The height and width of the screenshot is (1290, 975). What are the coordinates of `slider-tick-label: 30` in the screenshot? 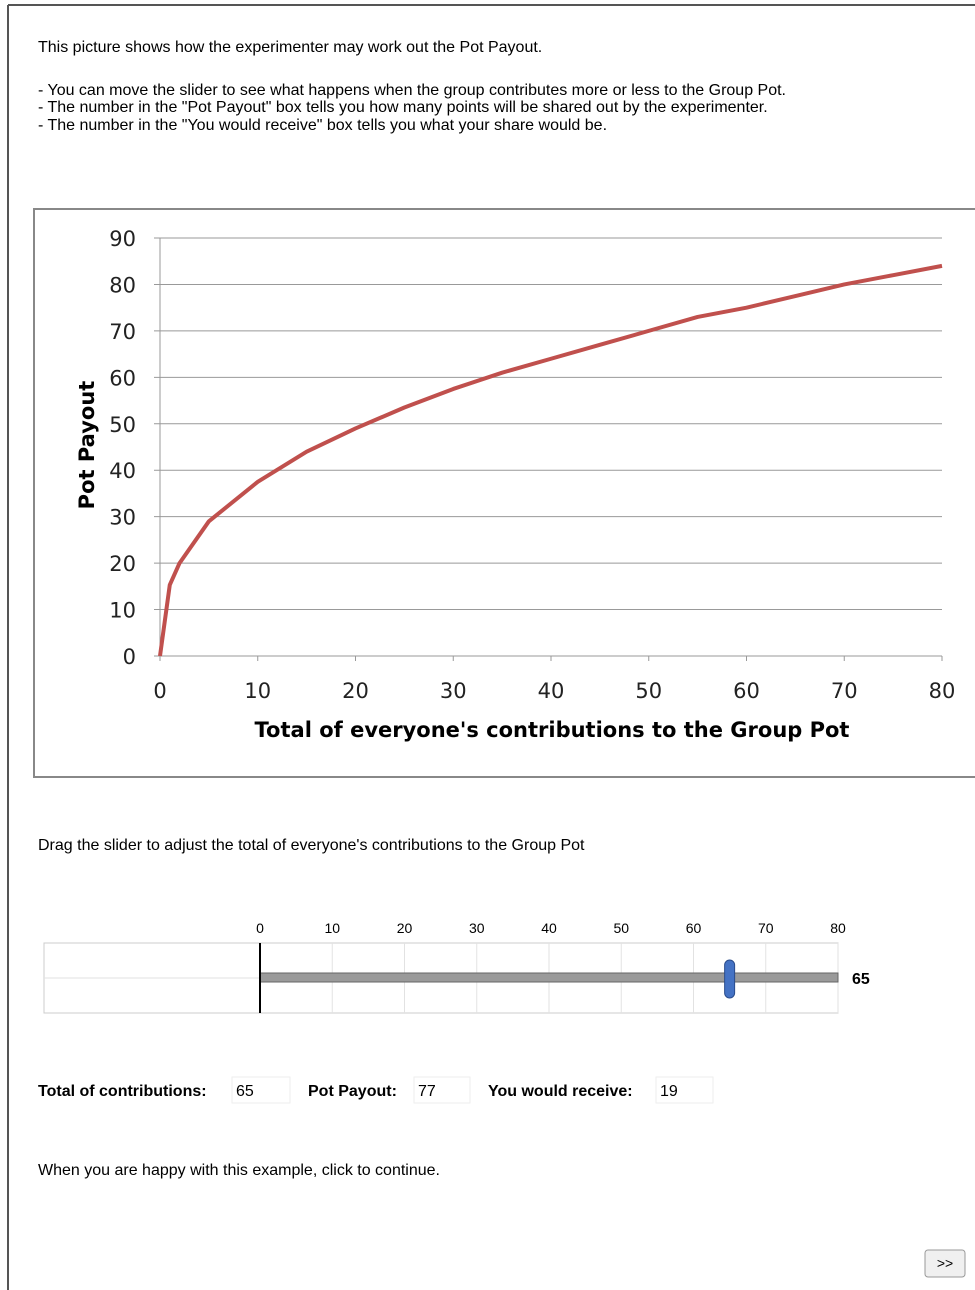 It's located at (477, 928).